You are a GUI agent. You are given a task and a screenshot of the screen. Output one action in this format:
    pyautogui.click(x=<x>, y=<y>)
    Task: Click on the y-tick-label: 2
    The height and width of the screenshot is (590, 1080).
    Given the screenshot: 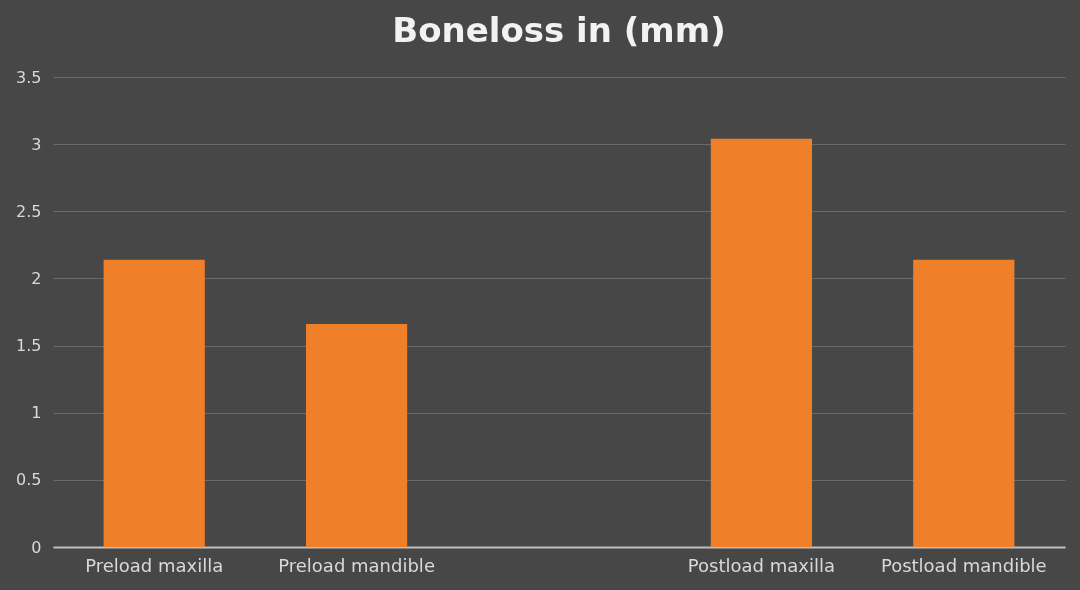 What is the action you would take?
    pyautogui.click(x=36, y=278)
    